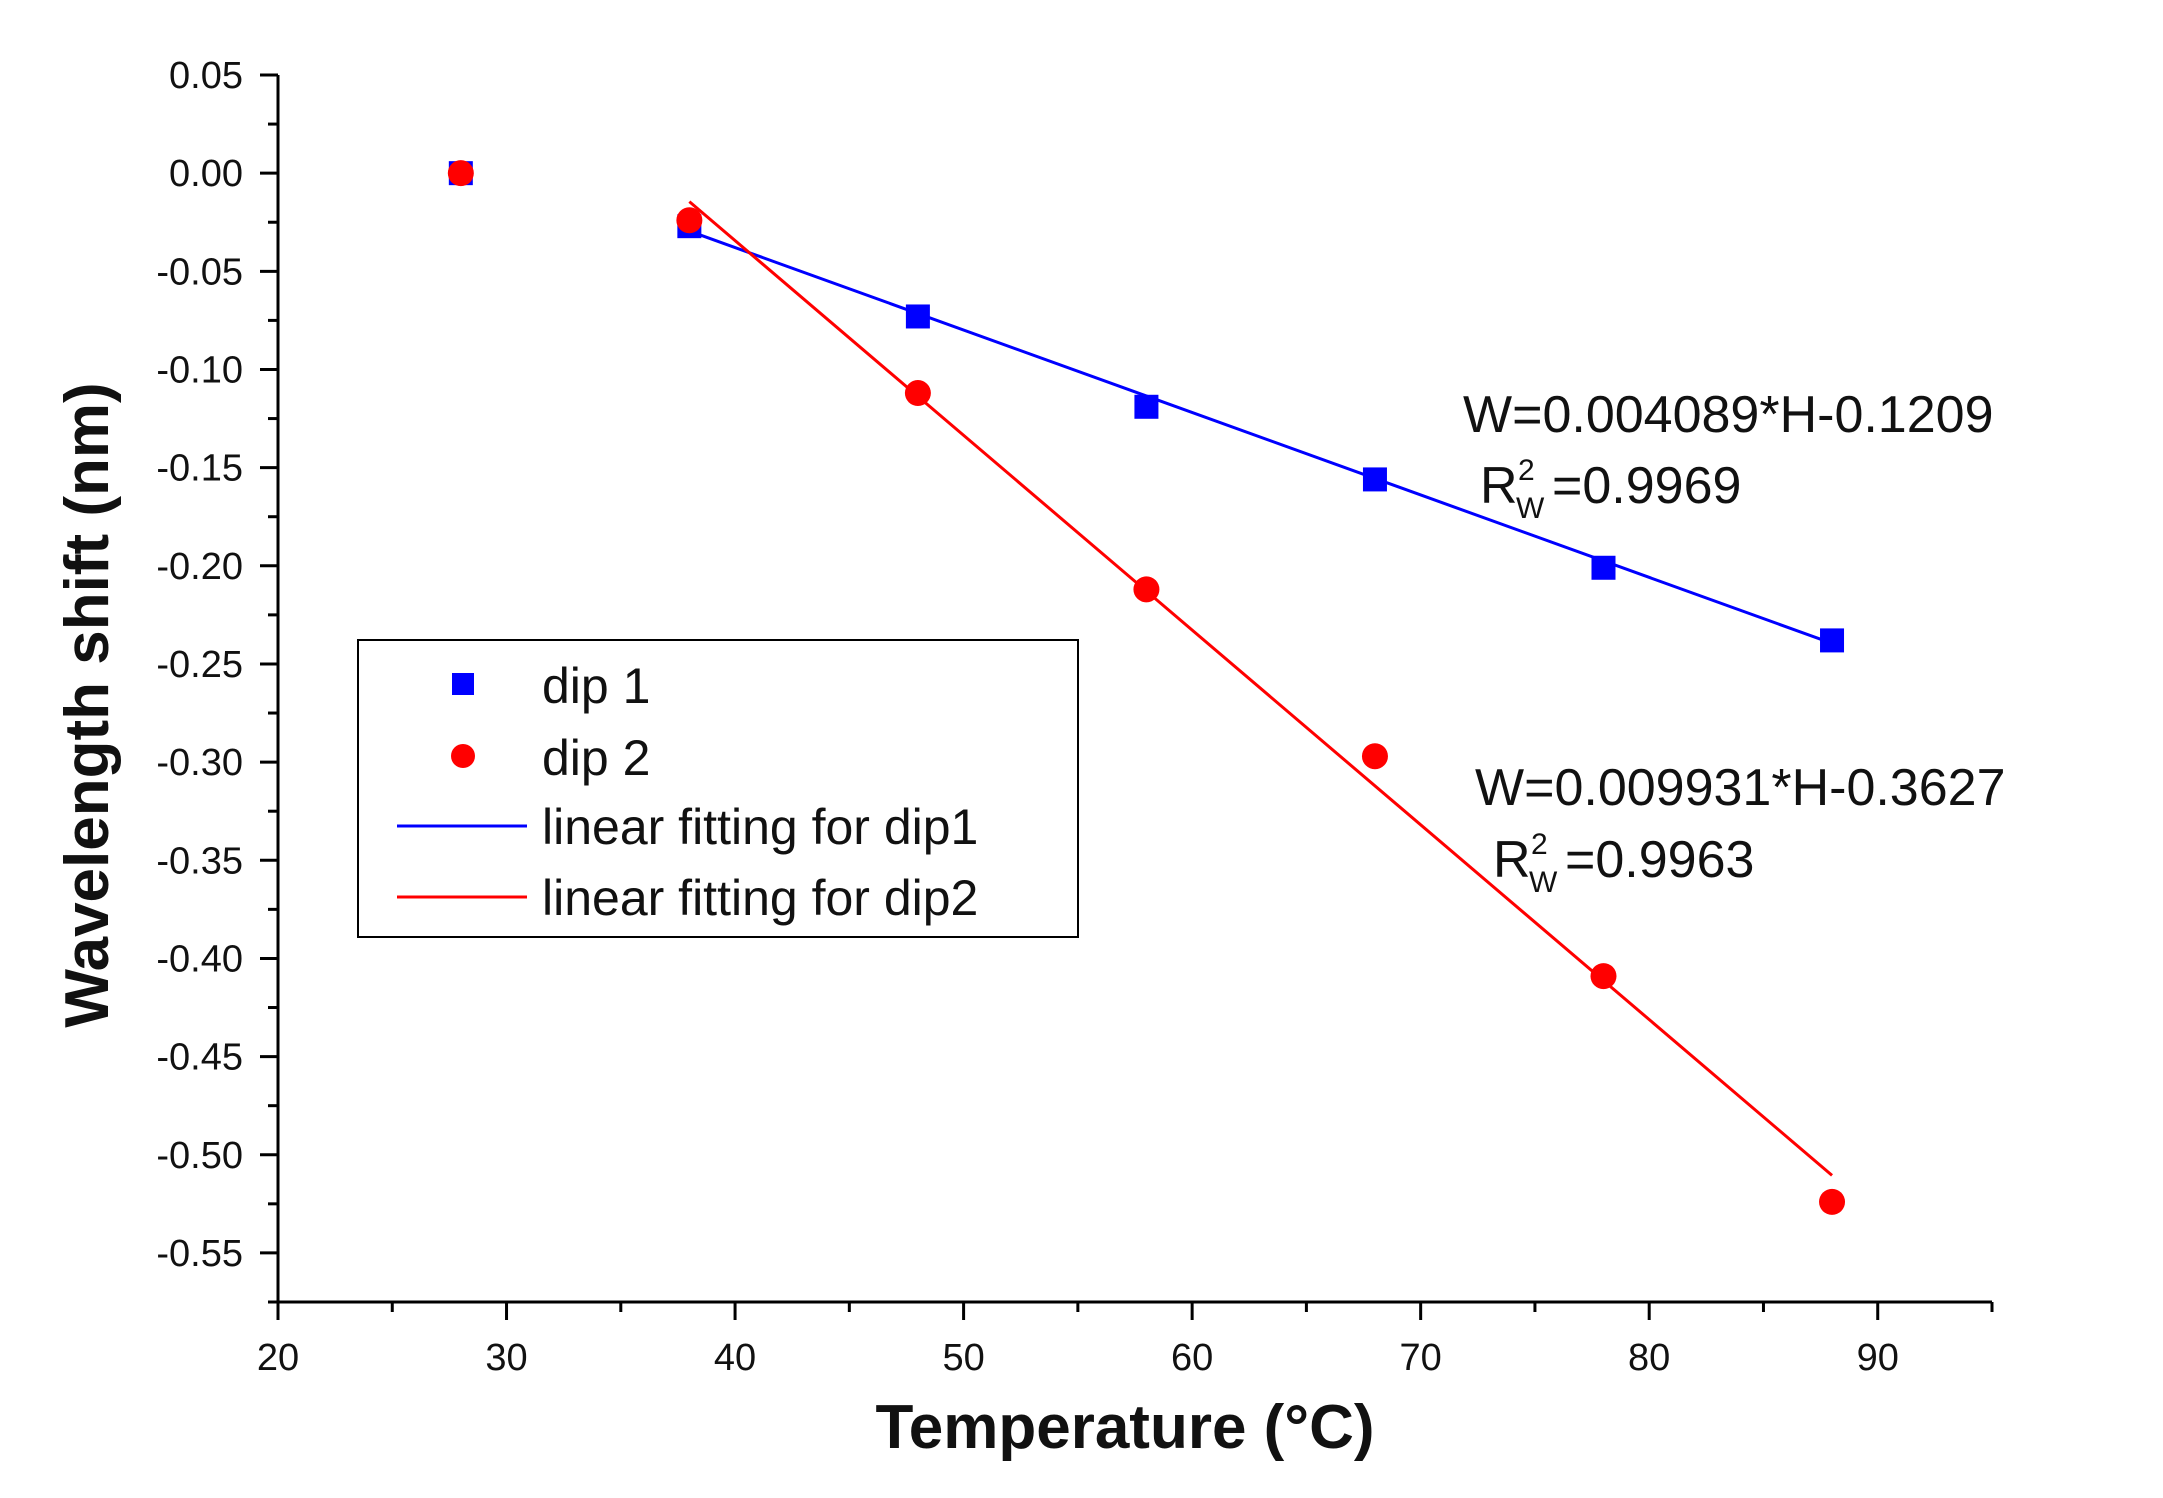 The width and height of the screenshot is (2163, 1498). Describe the element at coordinates (1728, 455) in the screenshot. I see `fit-annotation-dip1: W=0.004089*H-0.1209 R 2 W =0.9969` at that location.